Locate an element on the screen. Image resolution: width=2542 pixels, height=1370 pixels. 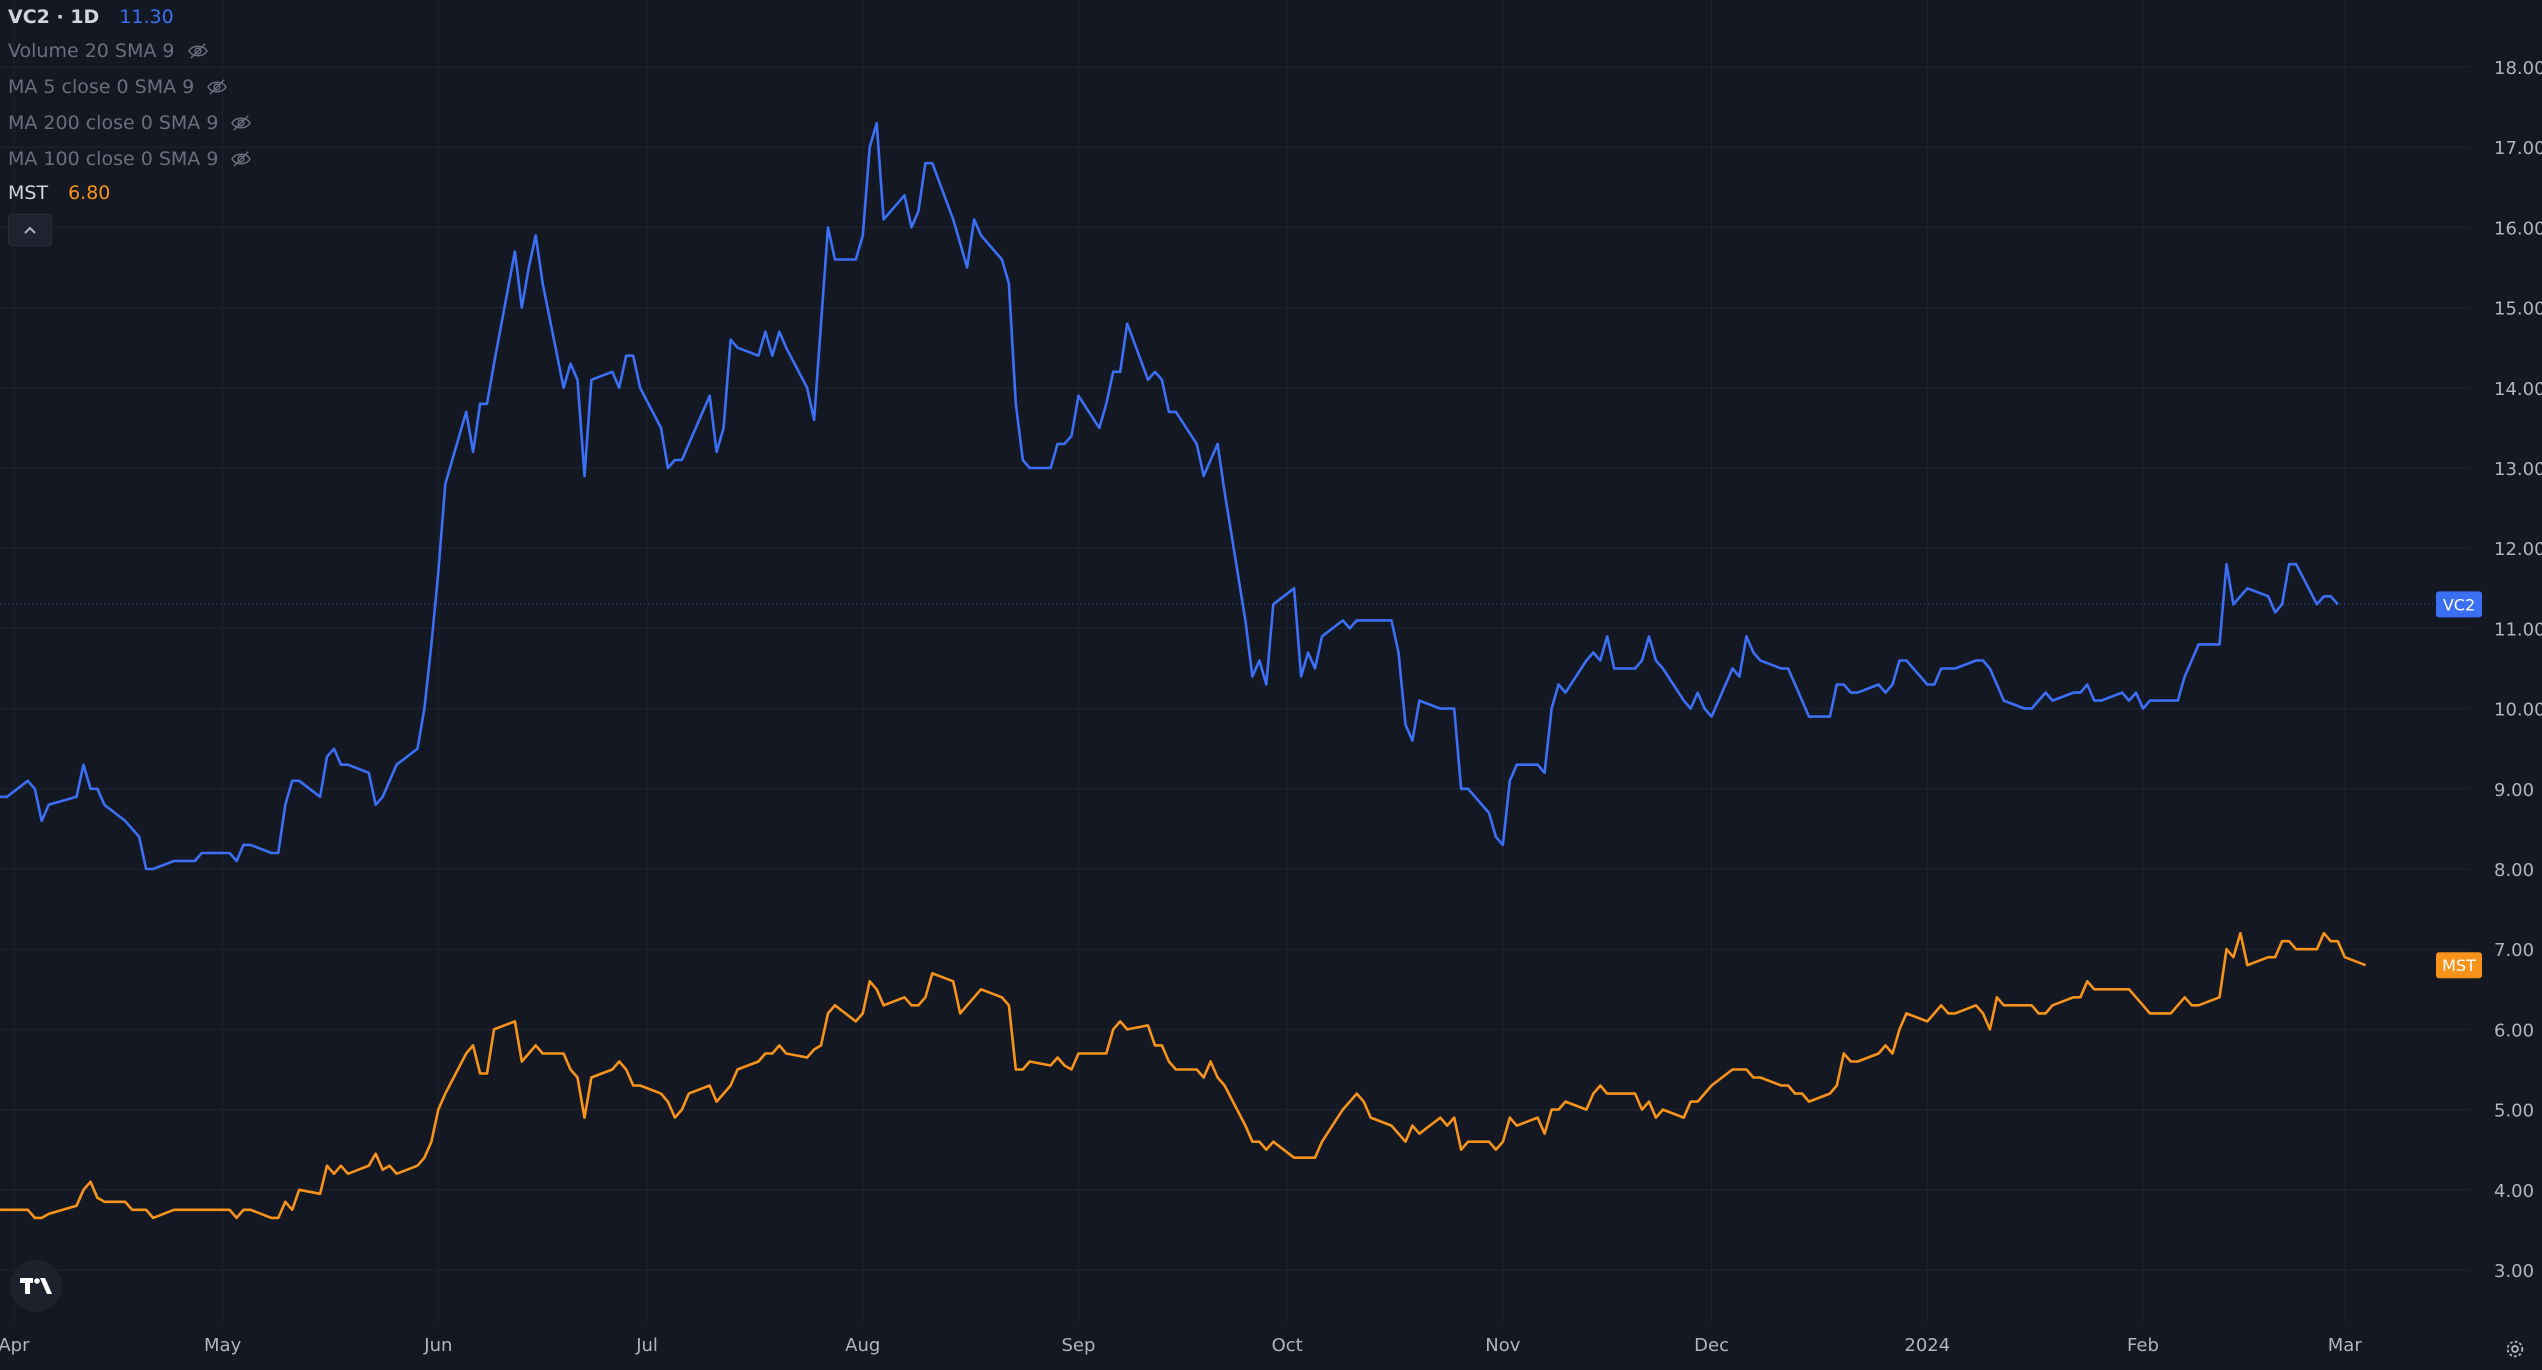
y-tick-label: 5.00 is located at coordinates (2514, 1111).